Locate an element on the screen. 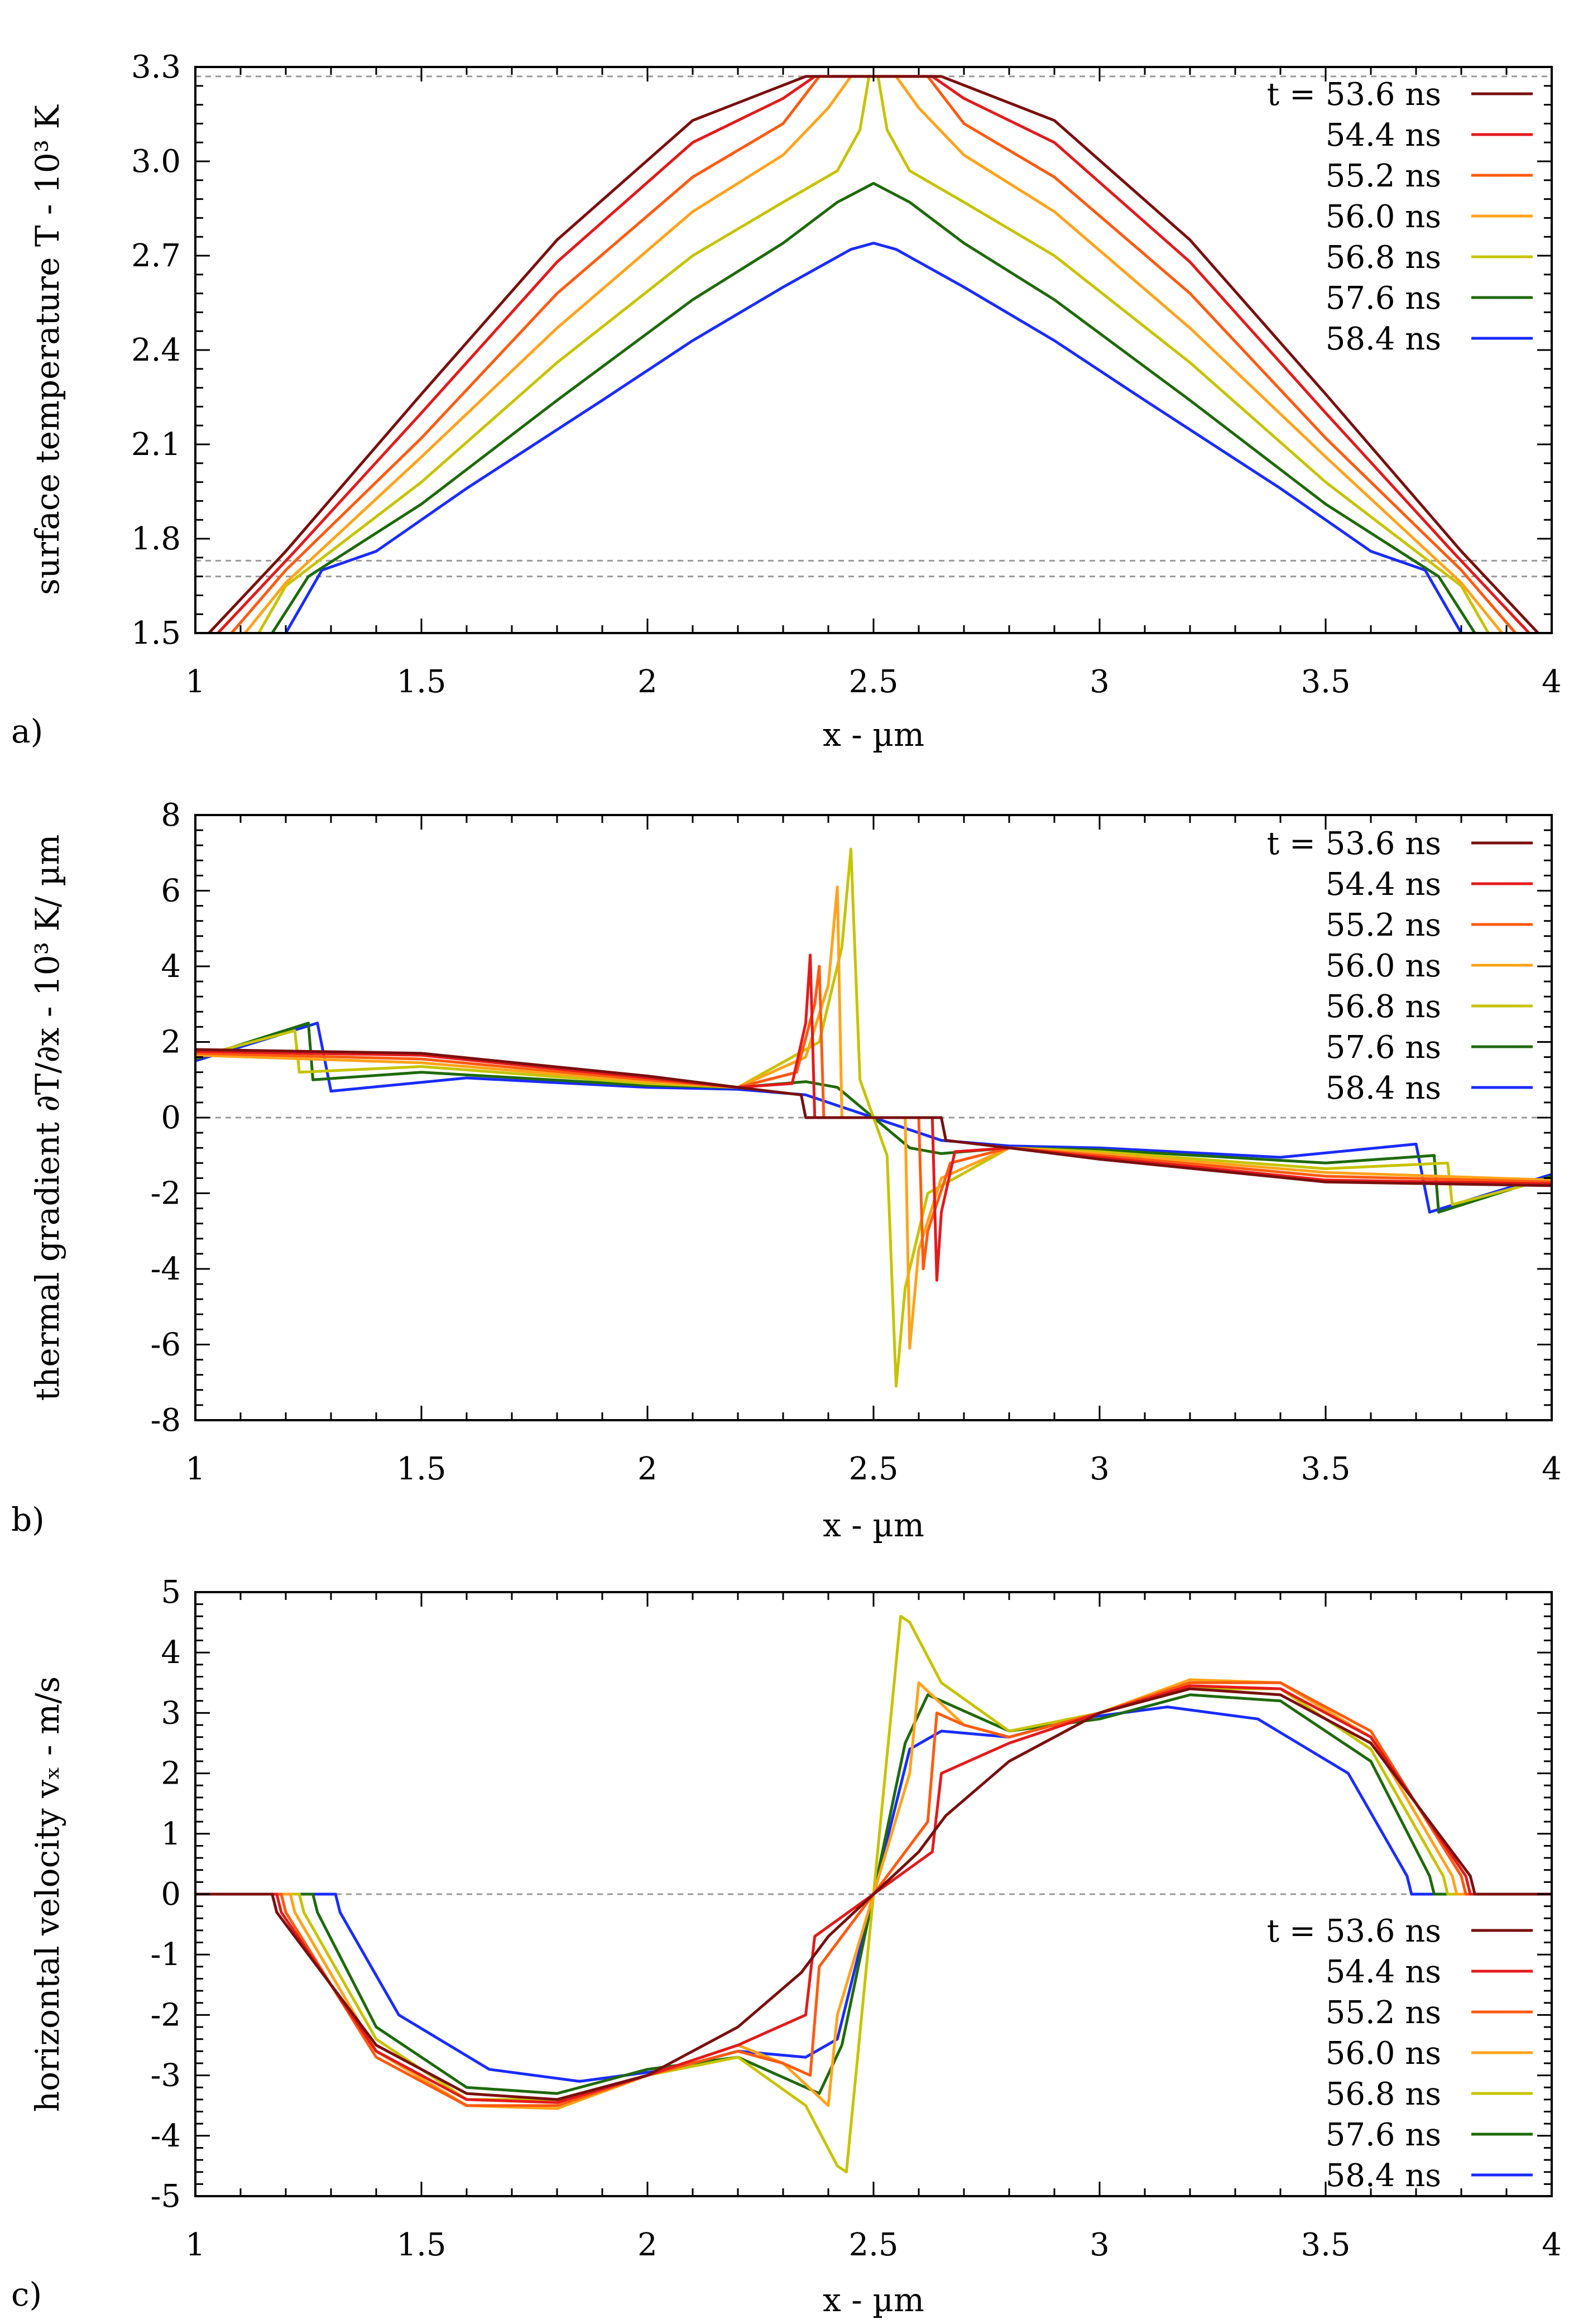 This screenshot has height=2324, width=1593. y-tick-label: 2.7 is located at coordinates (156, 256).